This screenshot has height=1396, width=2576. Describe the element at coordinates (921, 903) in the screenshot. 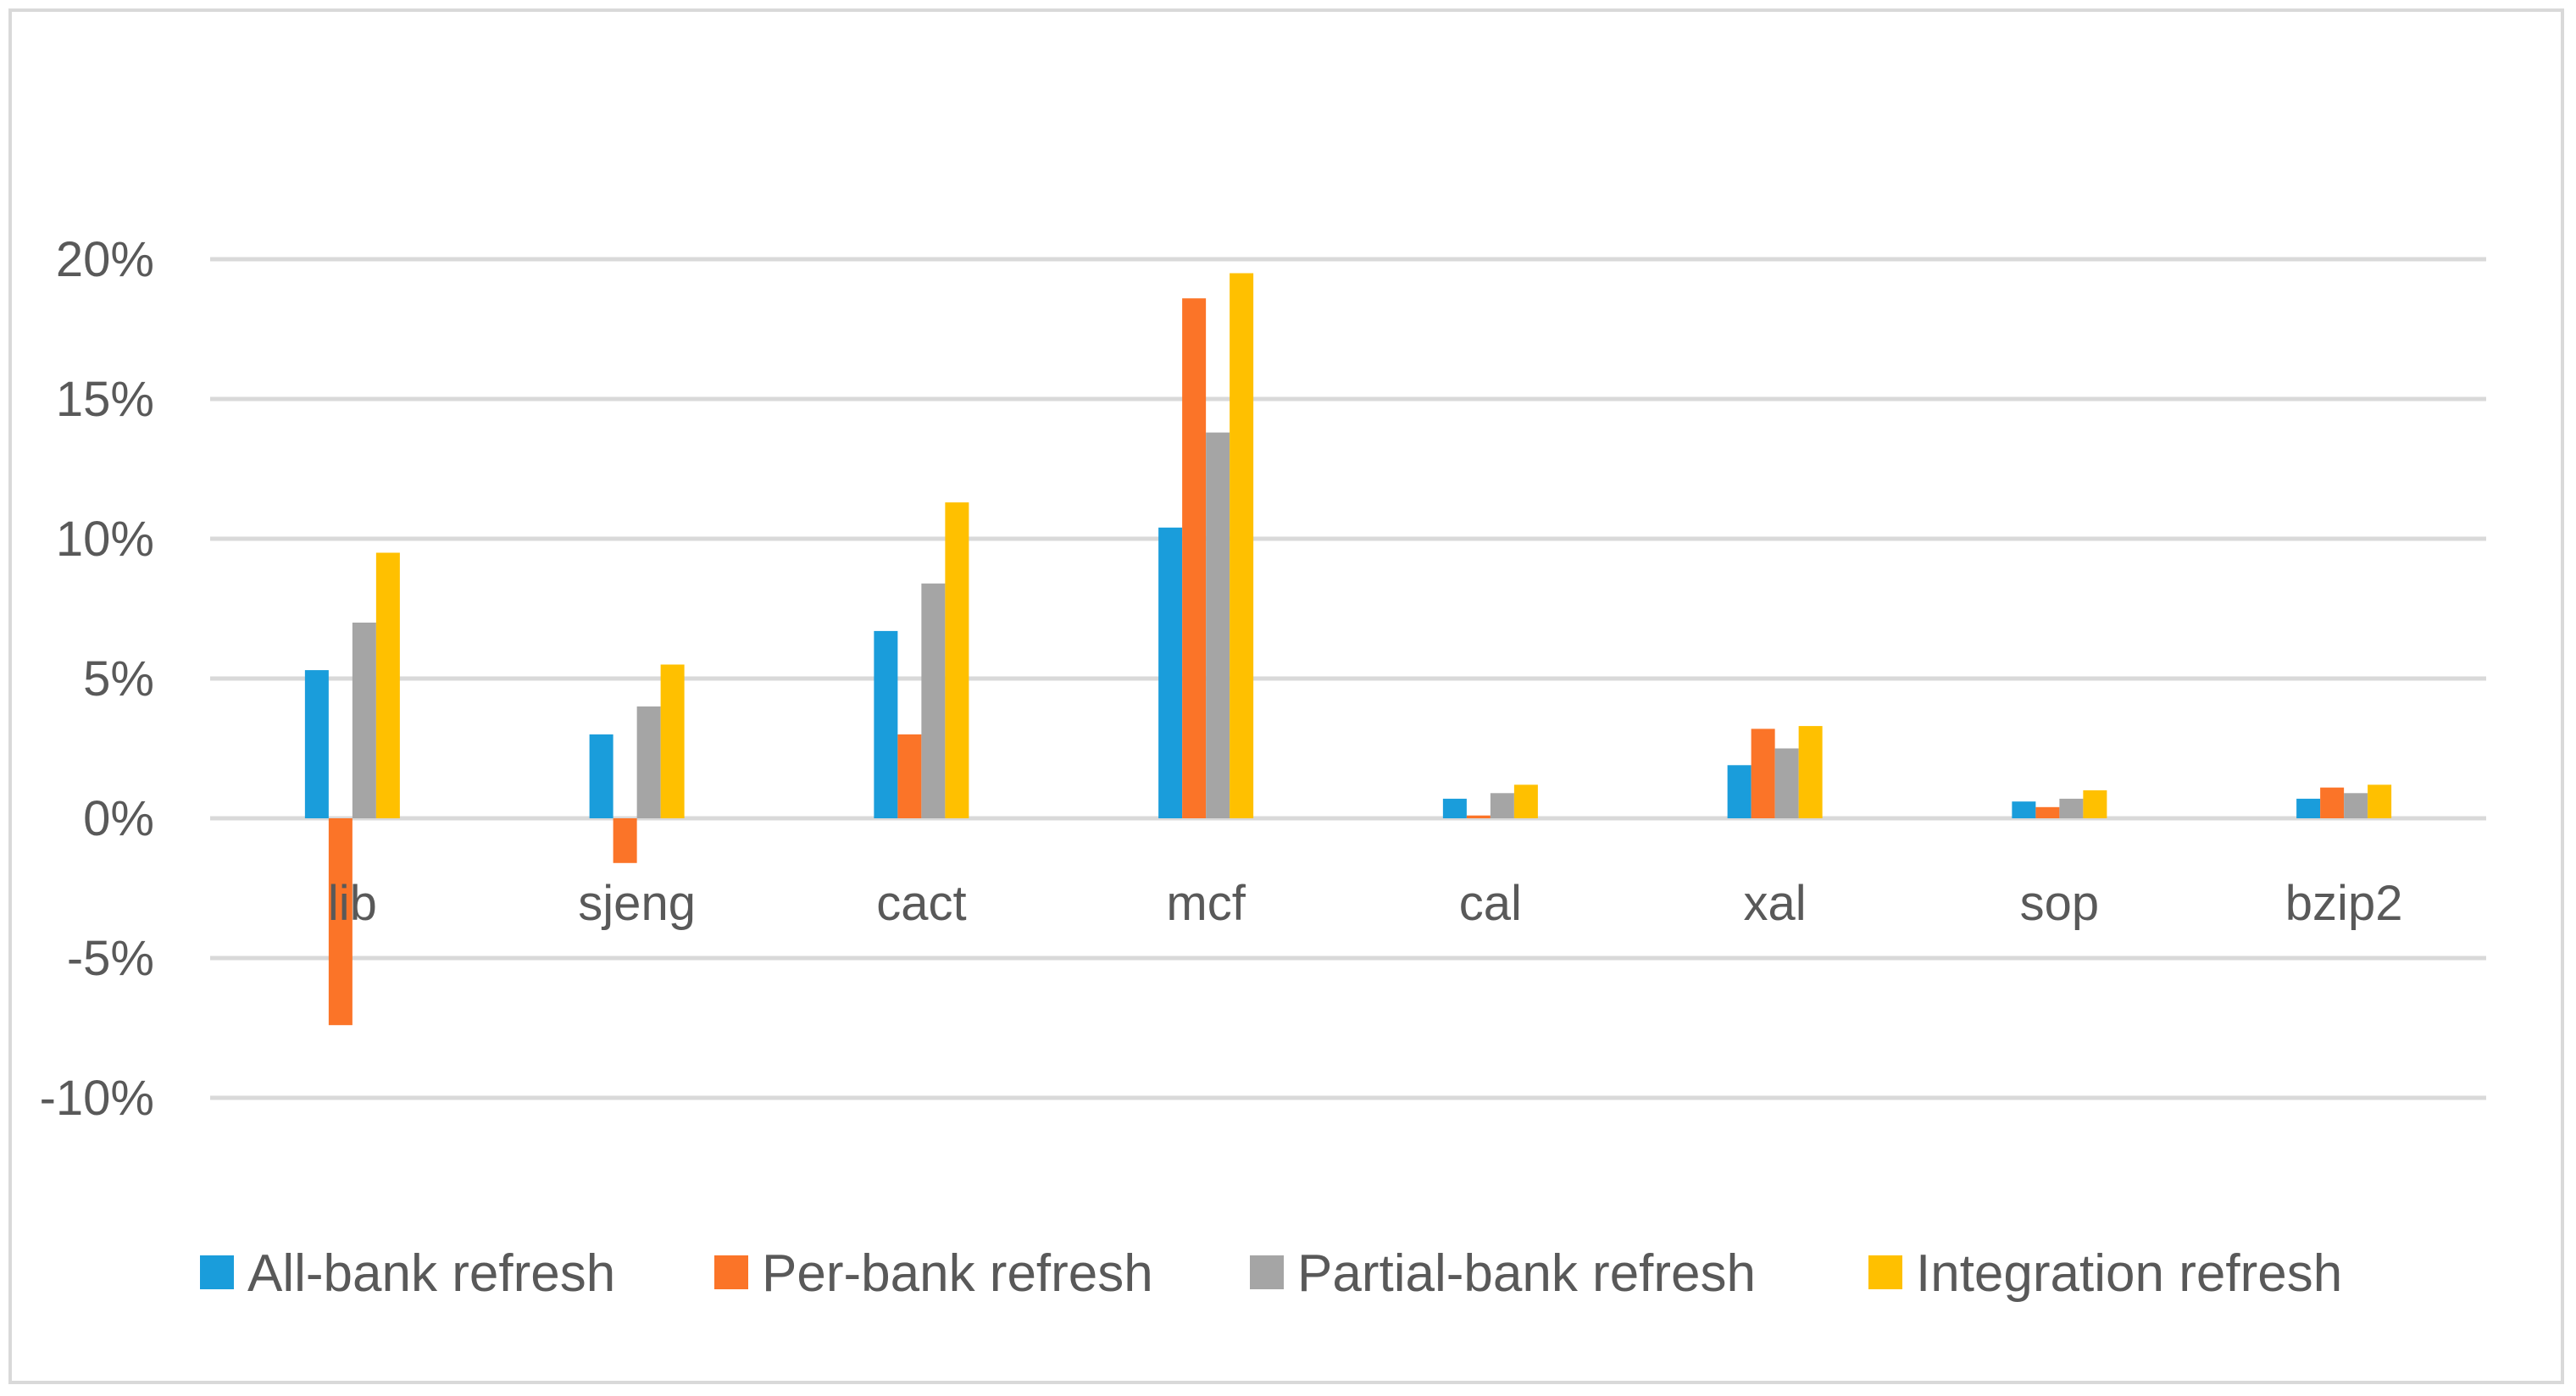

I see `category-label: cact` at that location.